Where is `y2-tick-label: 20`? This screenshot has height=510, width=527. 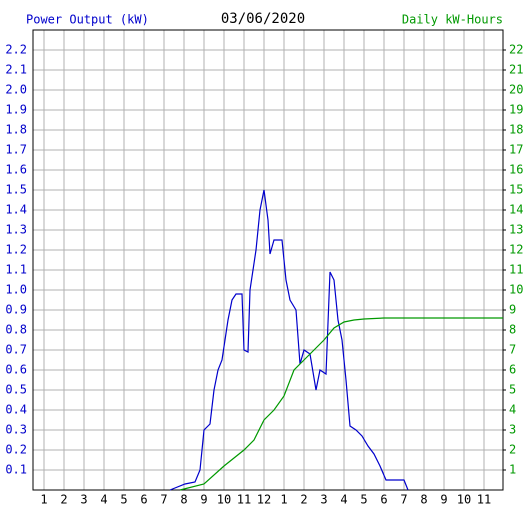 y2-tick-label: 20 is located at coordinates (516, 90).